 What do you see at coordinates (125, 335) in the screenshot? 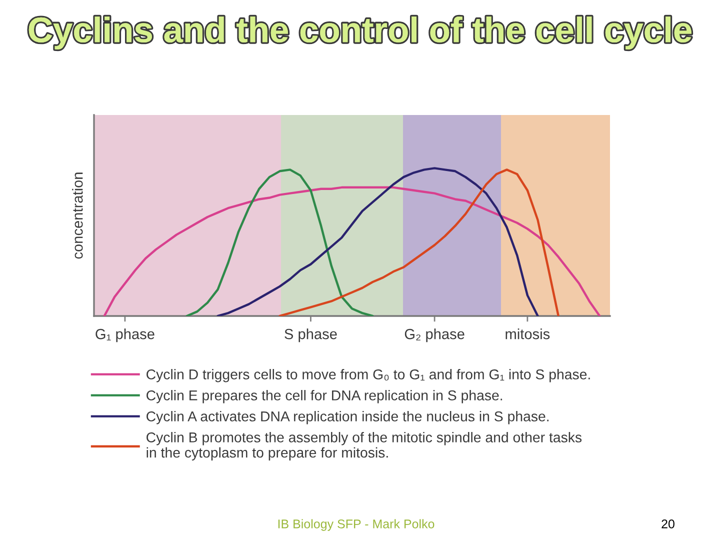
I see `x-tick-label: G₁ phase` at bounding box center [125, 335].